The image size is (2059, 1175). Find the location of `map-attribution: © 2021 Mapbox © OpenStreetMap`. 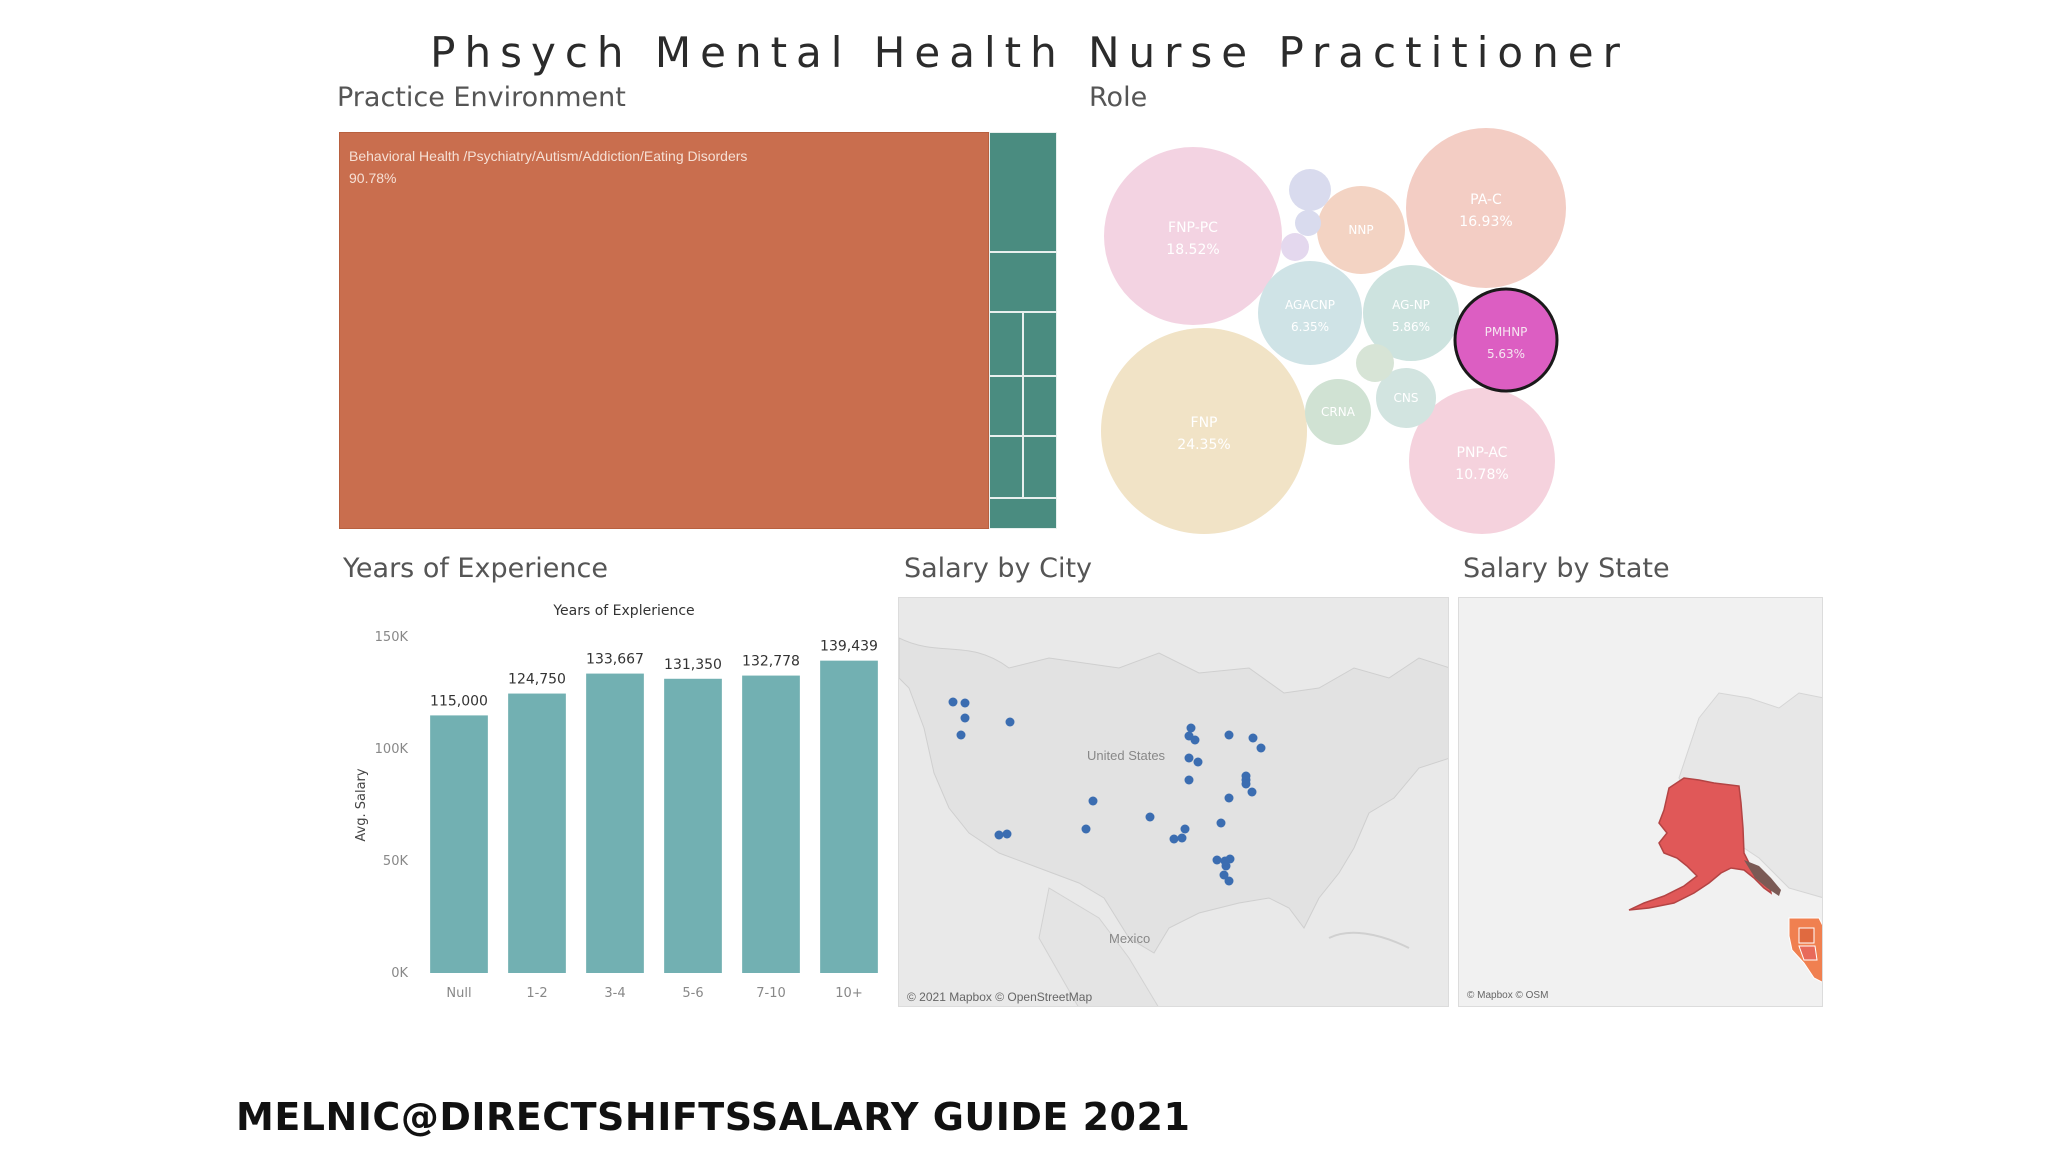

map-attribution: © 2021 Mapbox © OpenStreetMap is located at coordinates (1000, 997).